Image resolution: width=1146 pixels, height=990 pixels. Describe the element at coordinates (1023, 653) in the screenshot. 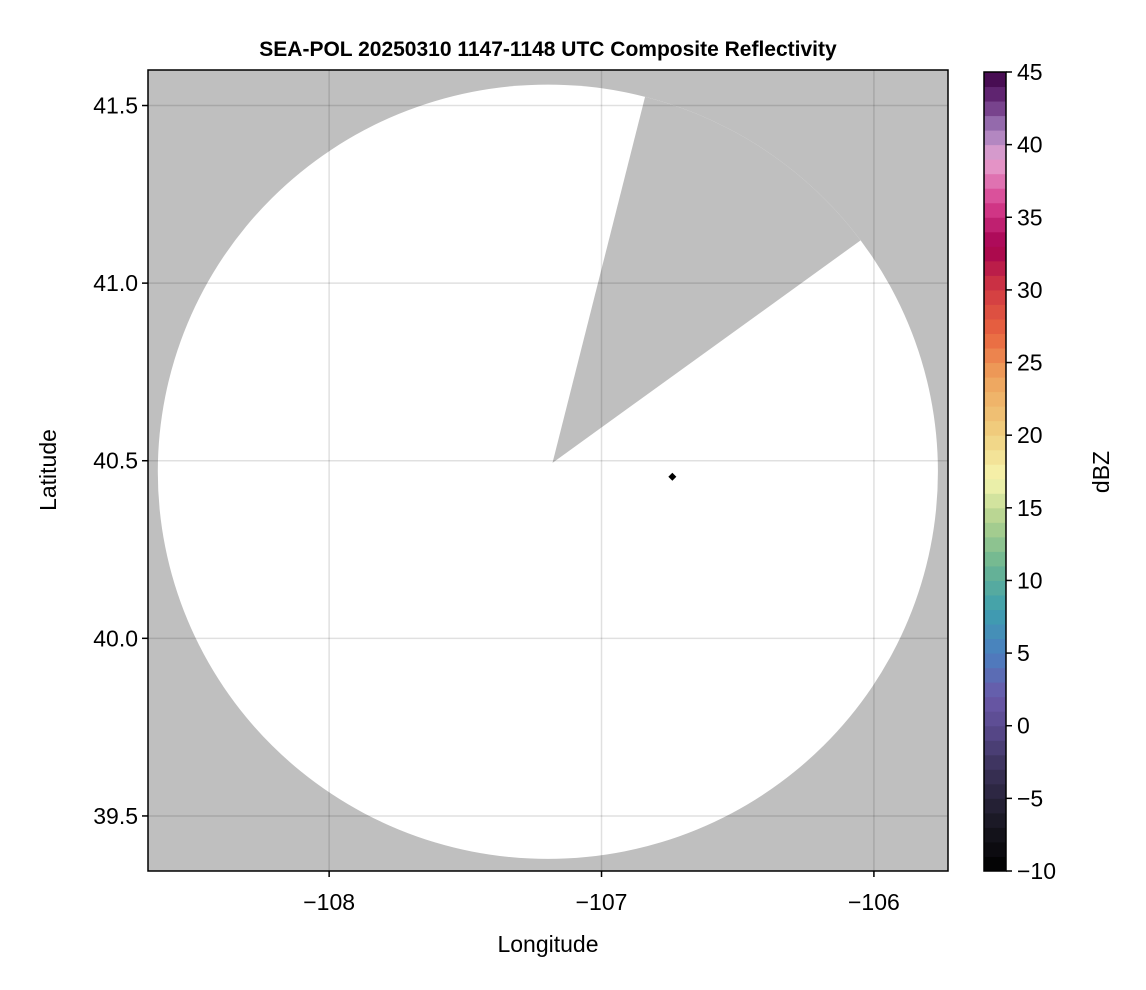

I see `colorbar-tick-label: 5` at that location.